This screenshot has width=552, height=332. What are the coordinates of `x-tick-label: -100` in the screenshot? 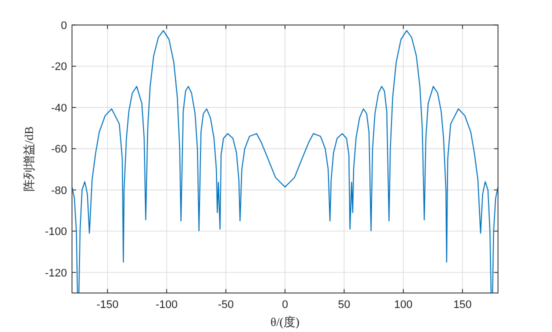 It's located at (167, 305).